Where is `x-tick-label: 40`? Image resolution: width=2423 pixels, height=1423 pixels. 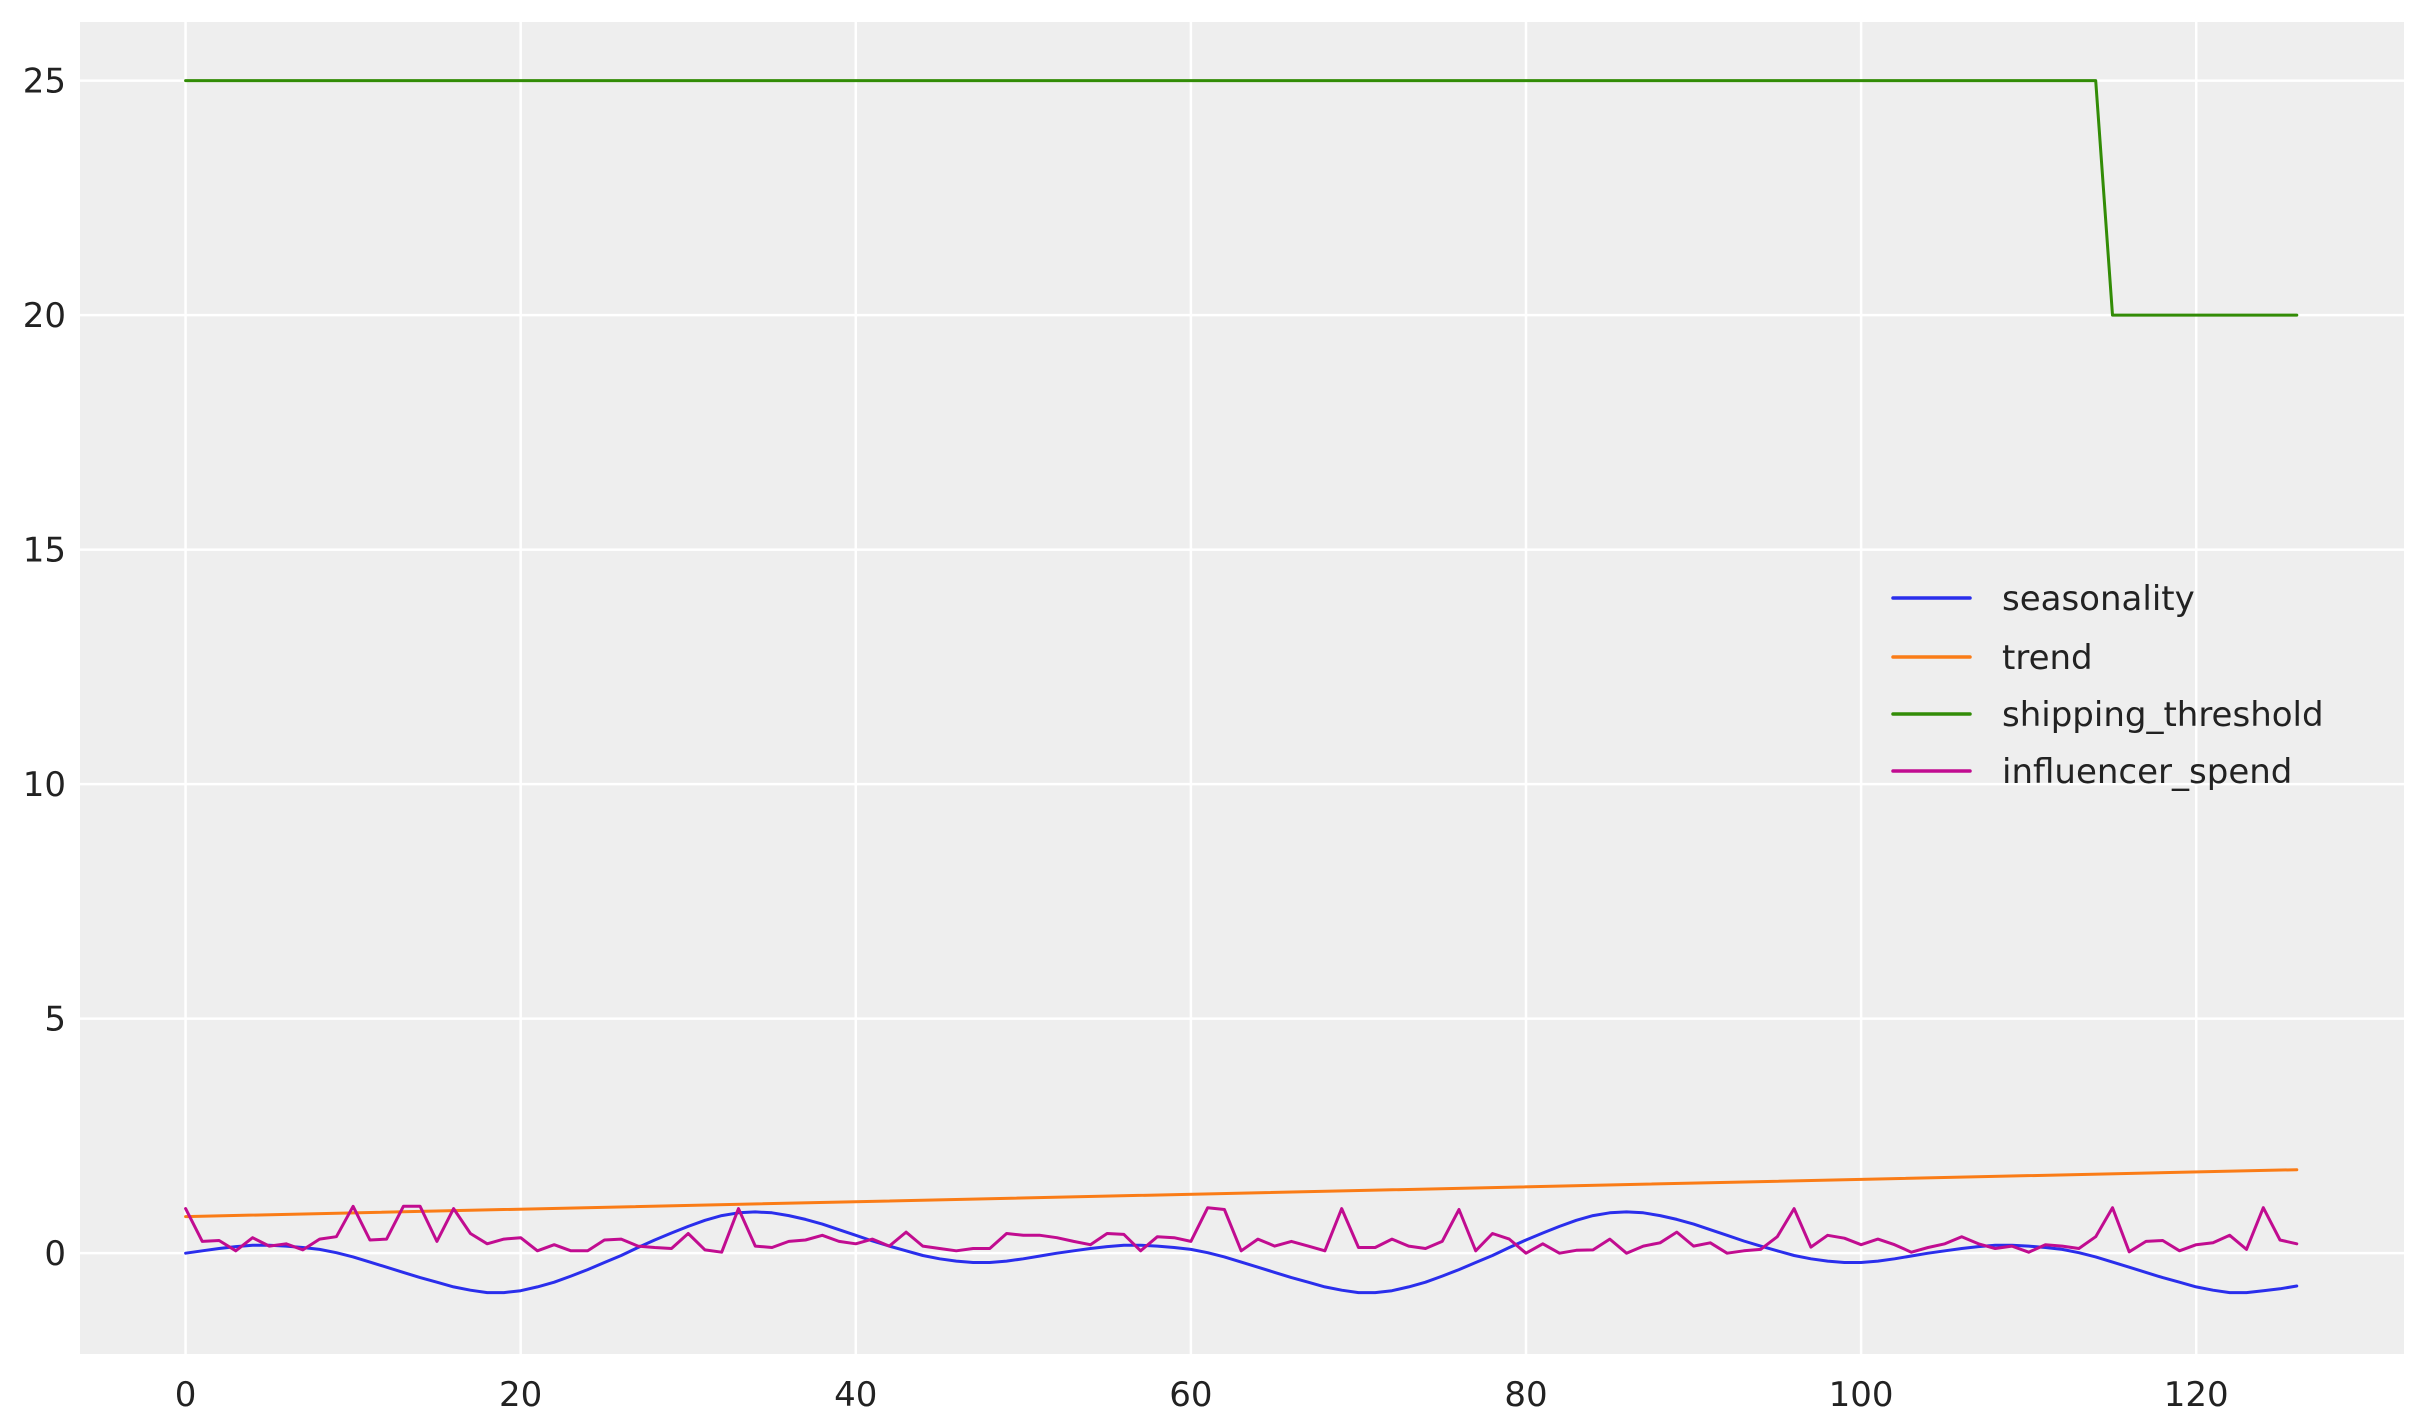
x-tick-label: 40 is located at coordinates (855, 1395).